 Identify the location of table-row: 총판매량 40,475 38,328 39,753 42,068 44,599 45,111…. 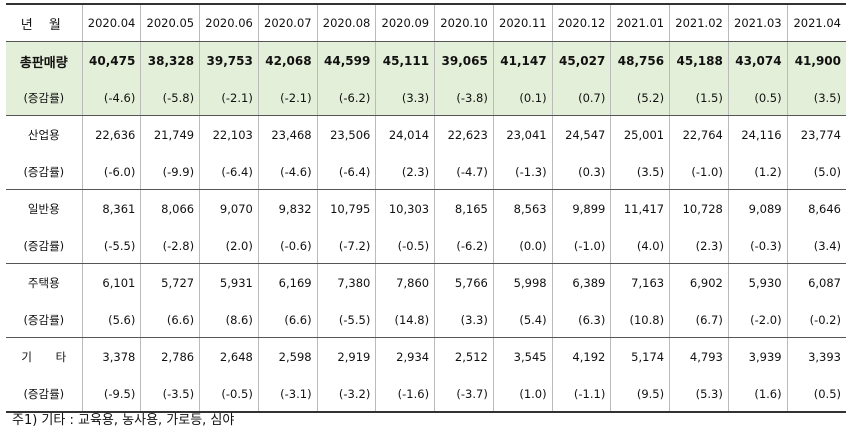
(426, 60).